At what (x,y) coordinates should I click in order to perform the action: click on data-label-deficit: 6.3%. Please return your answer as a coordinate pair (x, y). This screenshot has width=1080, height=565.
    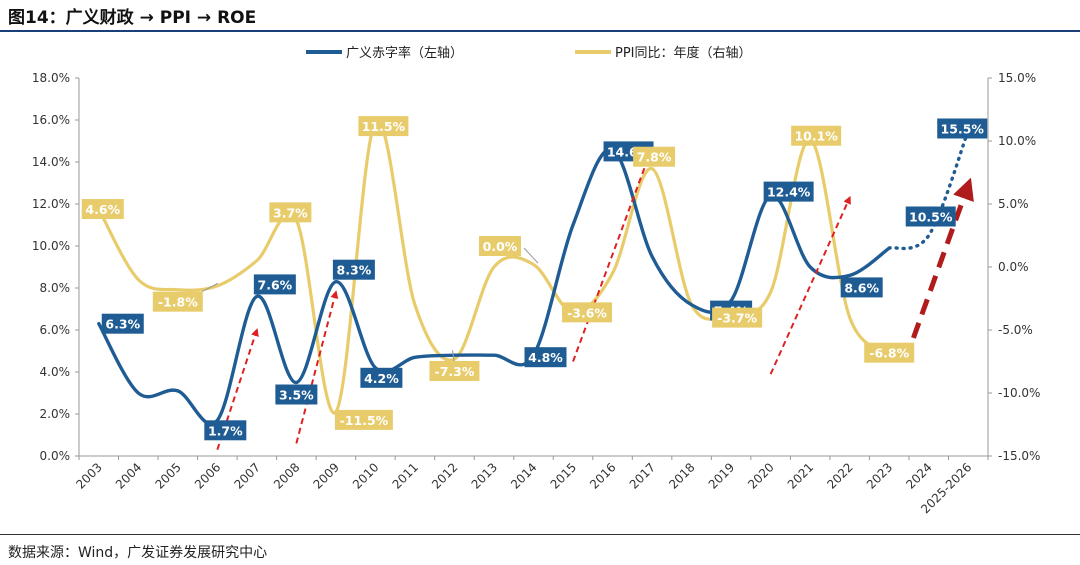
    Looking at the image, I should click on (122, 324).